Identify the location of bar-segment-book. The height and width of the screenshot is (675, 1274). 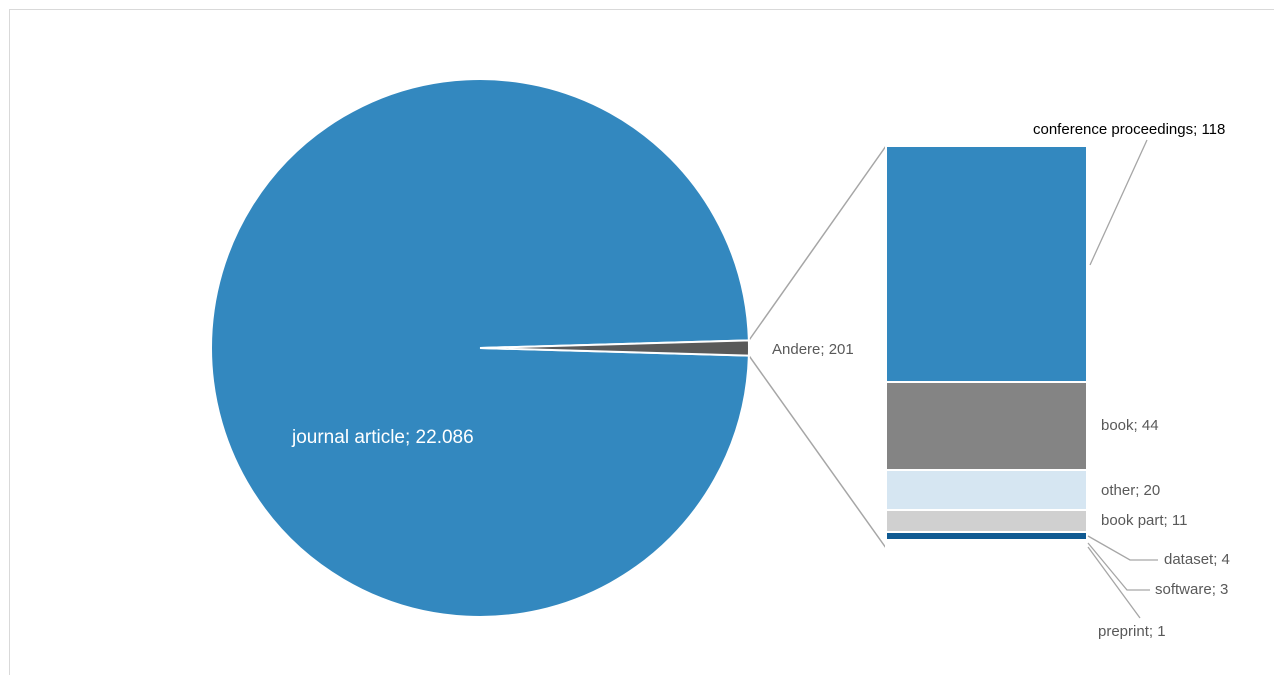
(986, 426).